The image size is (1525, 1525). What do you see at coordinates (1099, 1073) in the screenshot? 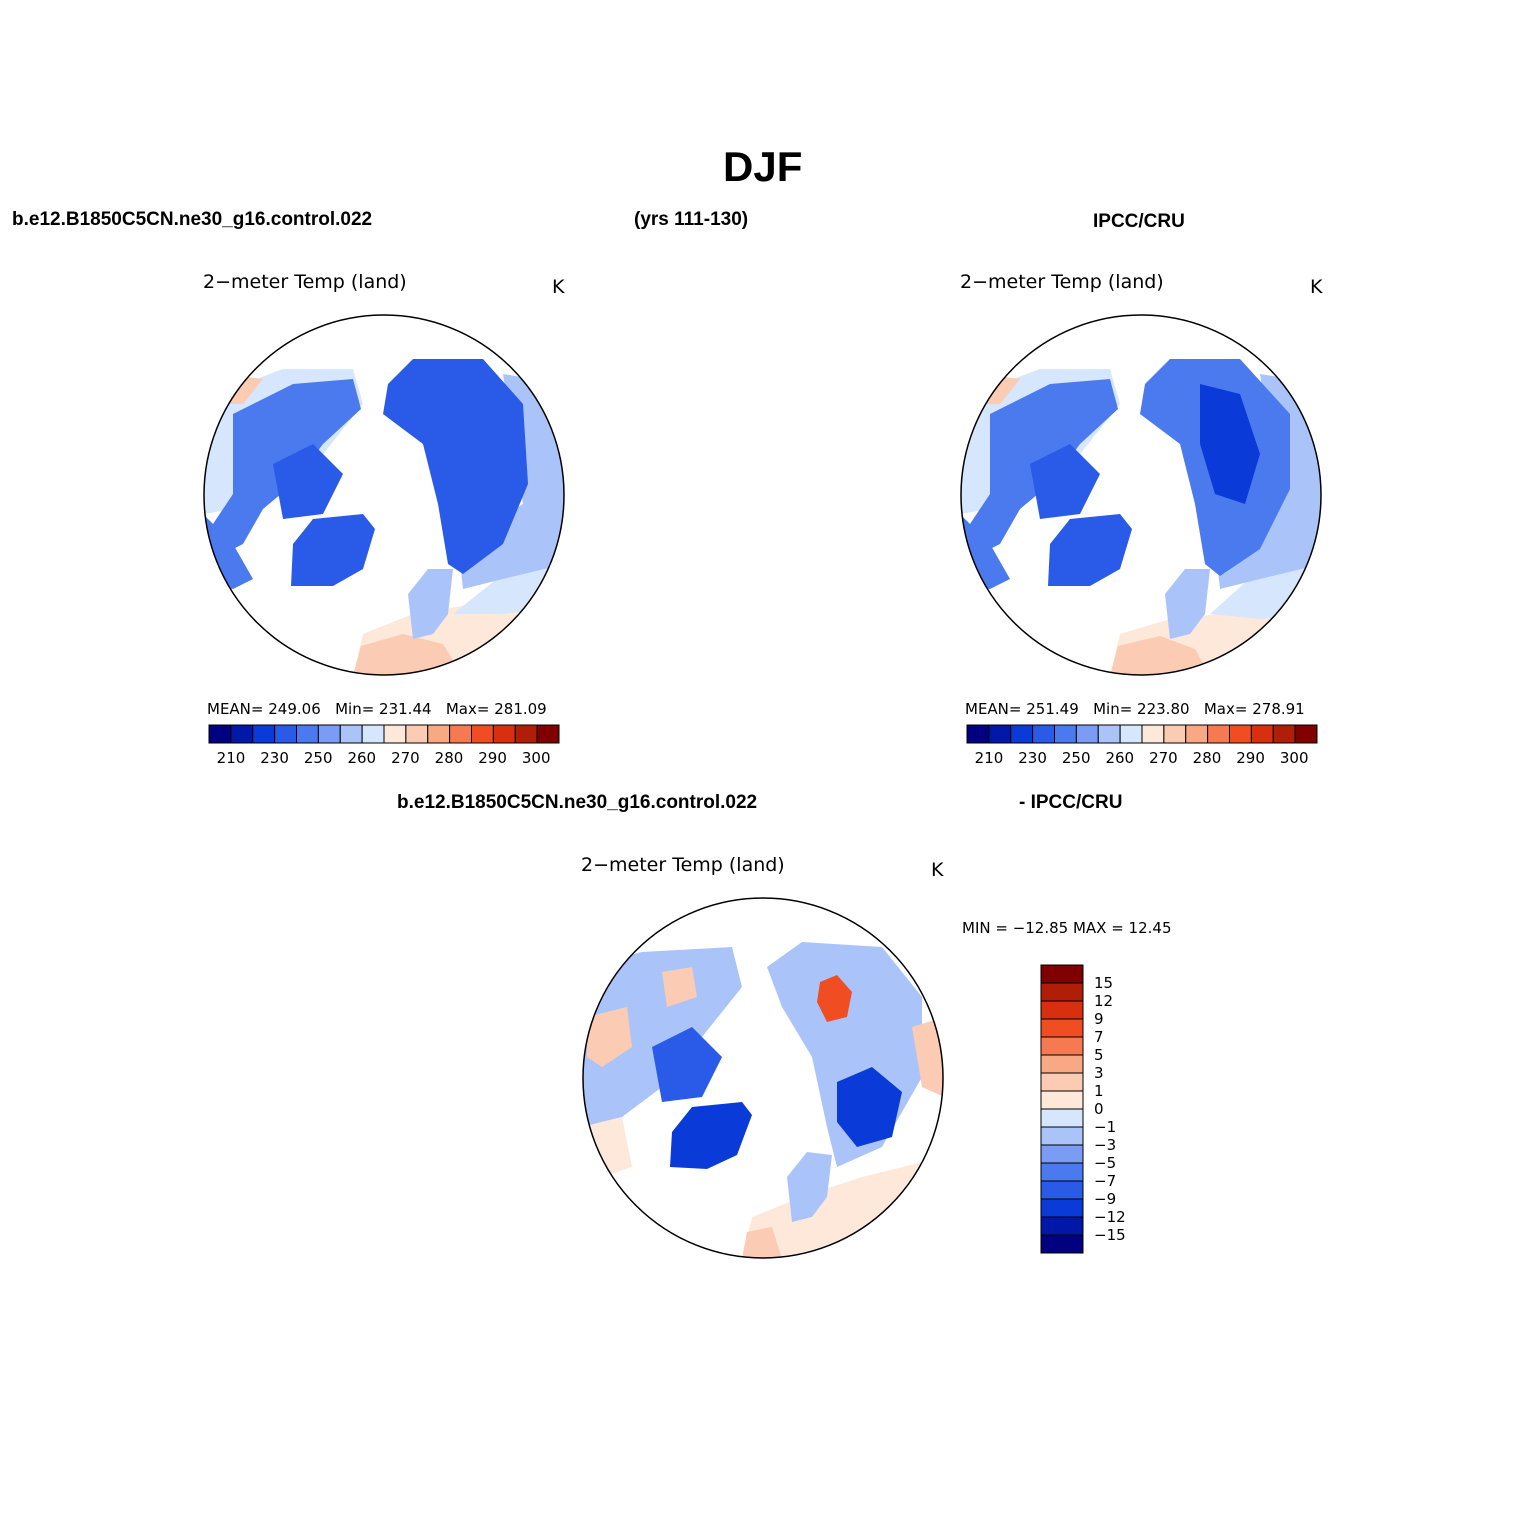
I see `colorbar-label: 3` at bounding box center [1099, 1073].